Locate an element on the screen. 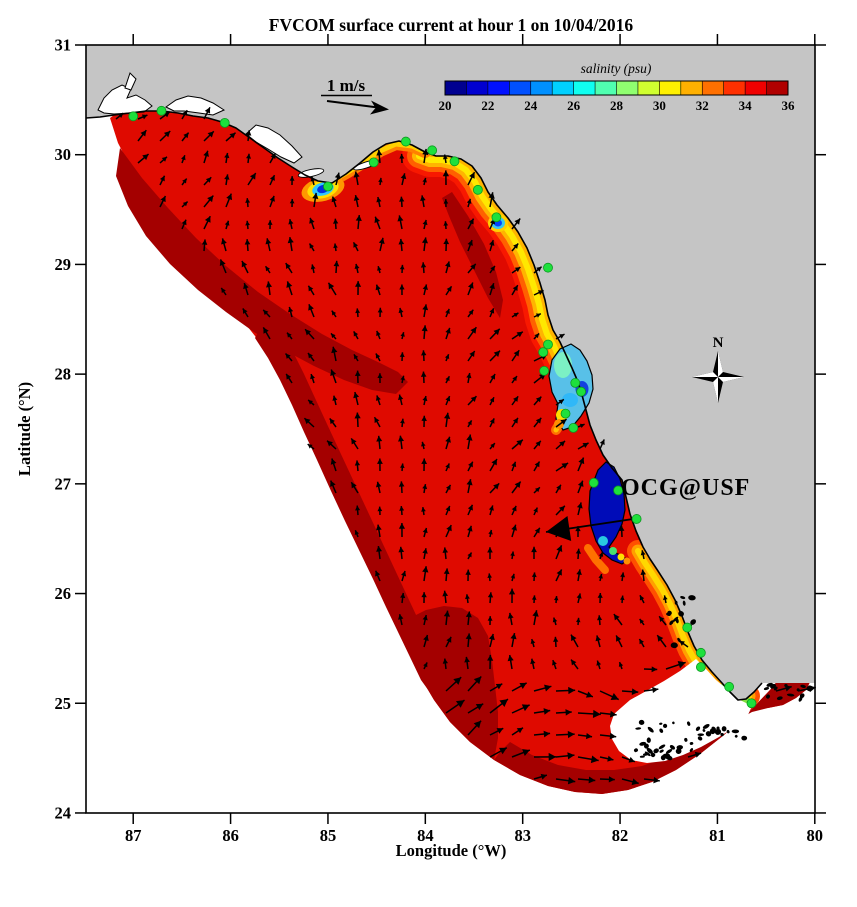 The width and height of the screenshot is (857, 907). x-tick-label-82: 82 is located at coordinates (620, 835).